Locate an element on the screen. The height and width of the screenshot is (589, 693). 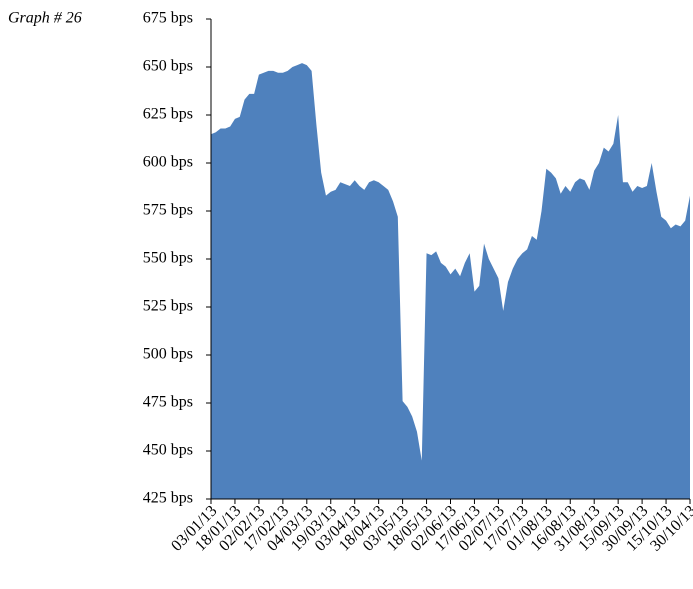
y-tick-label: 675 bps is located at coordinates (168, 18).